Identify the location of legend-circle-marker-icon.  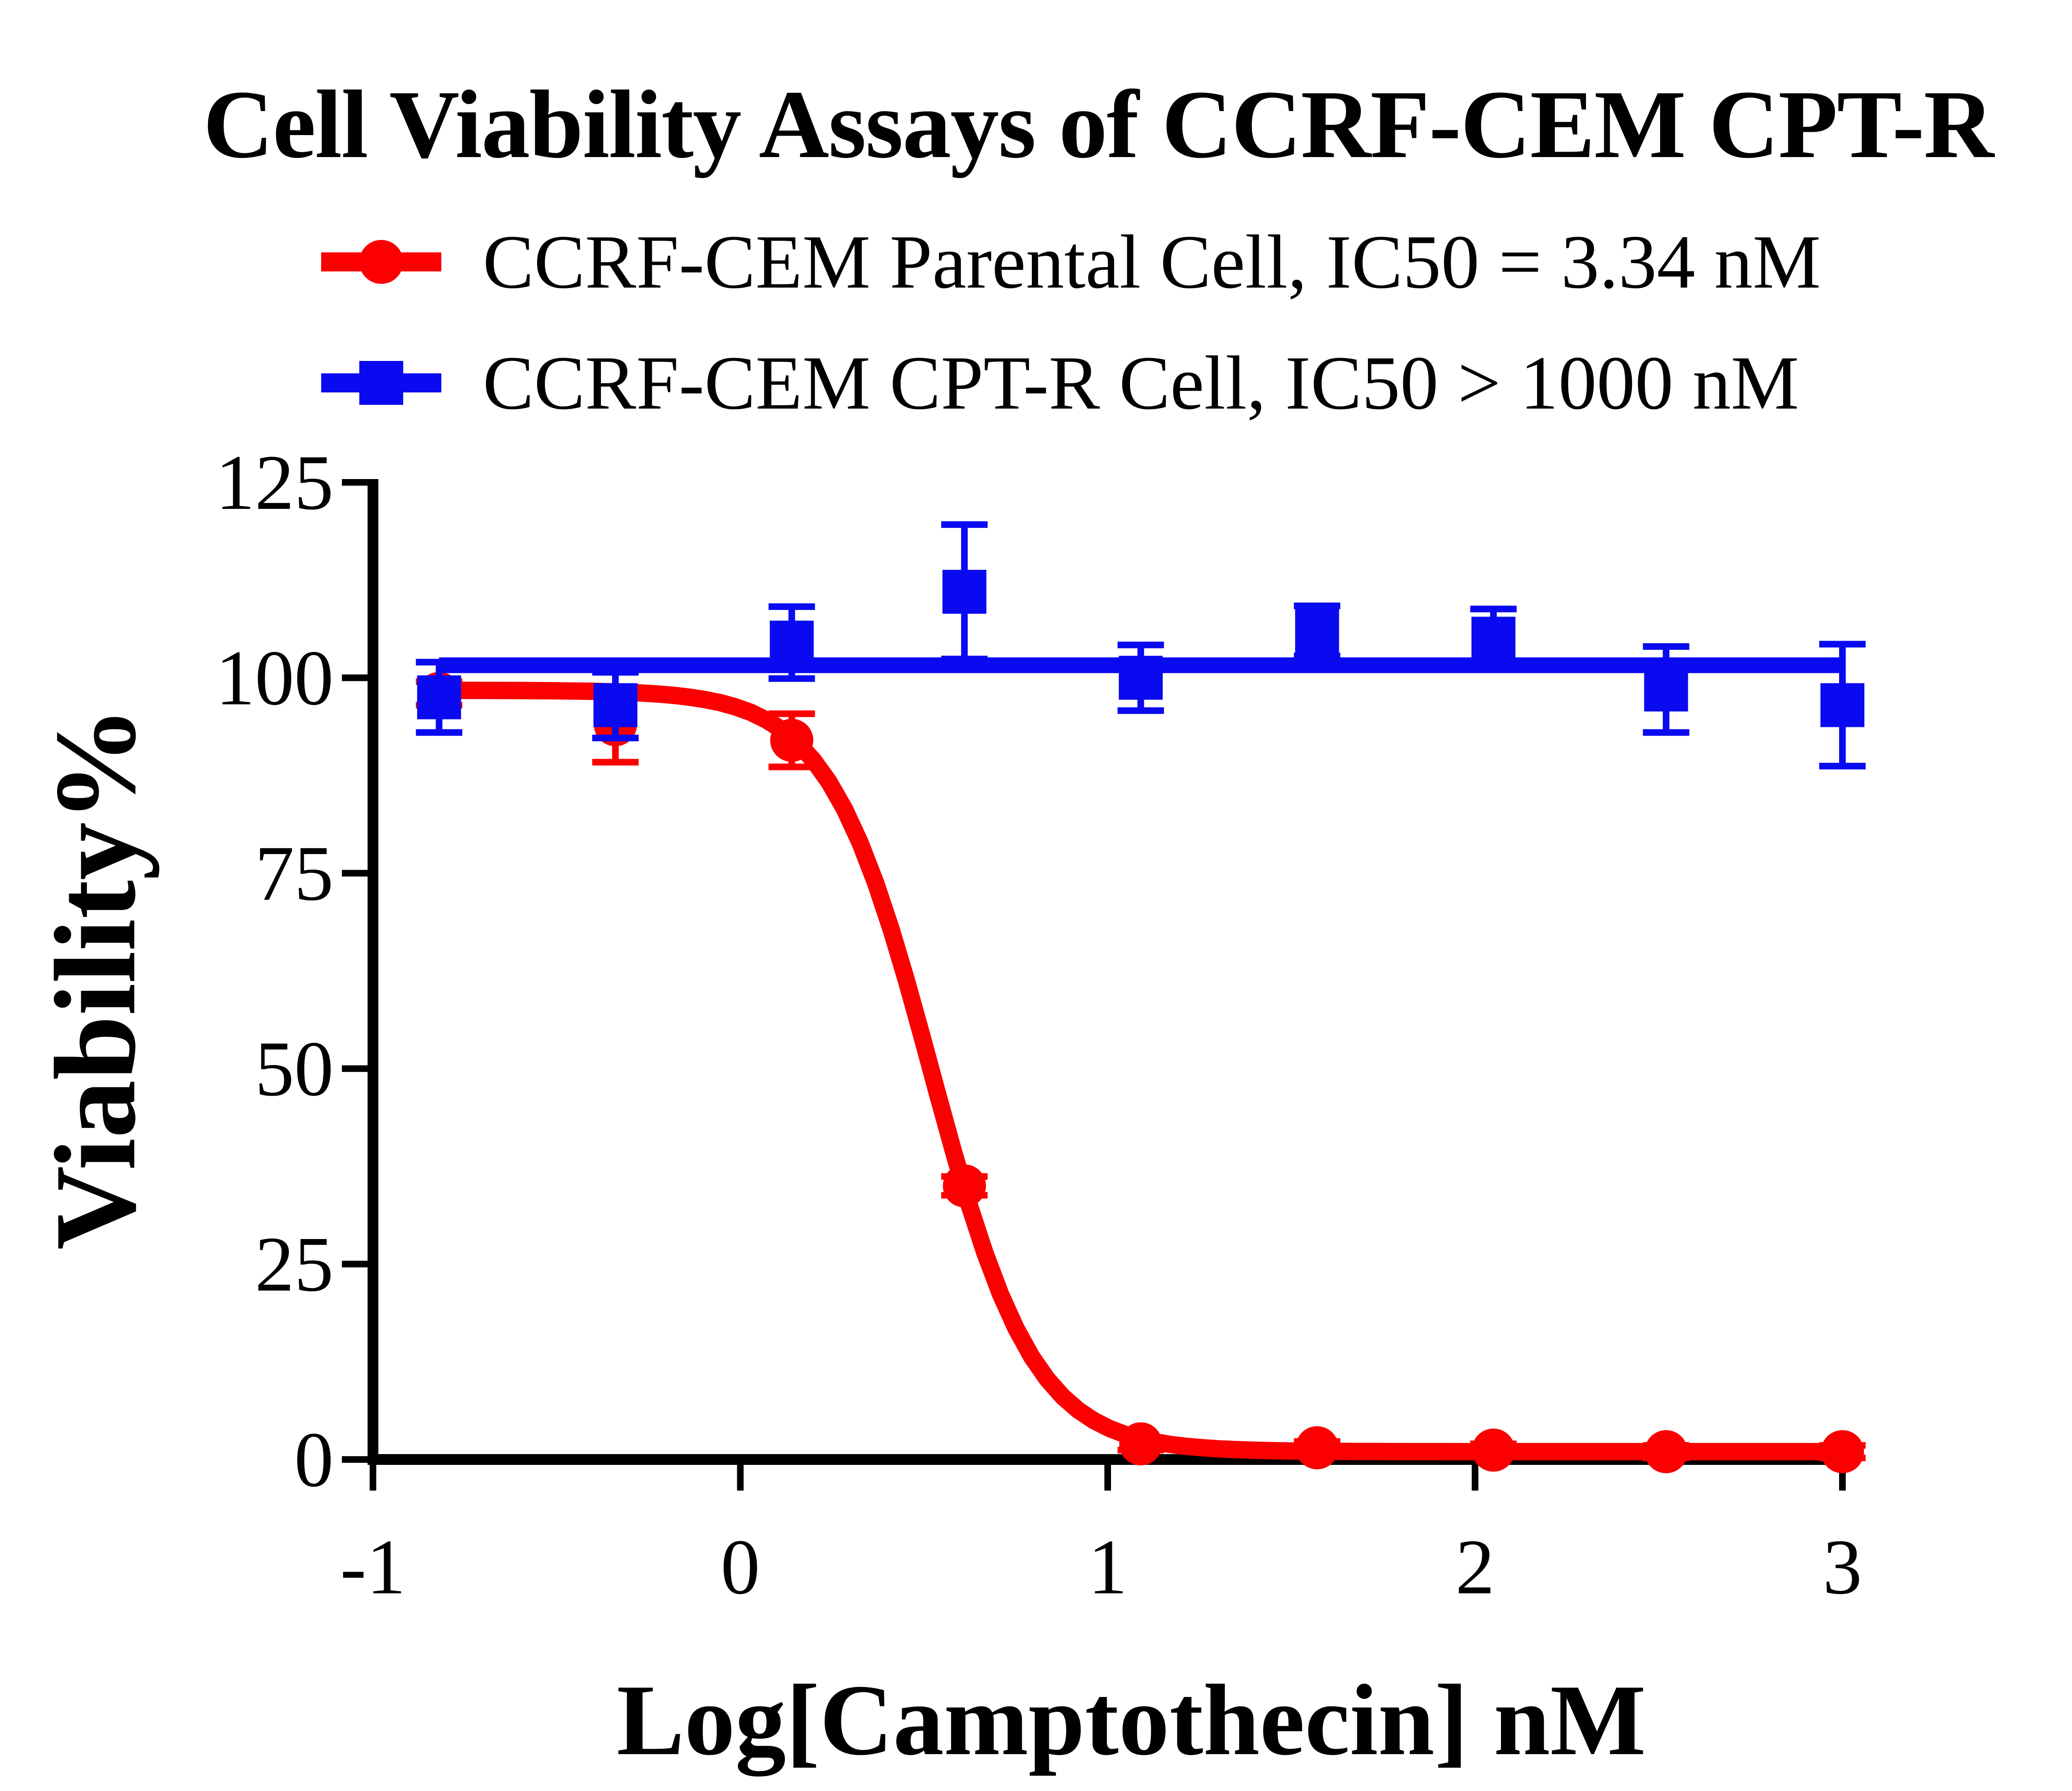
(381, 262).